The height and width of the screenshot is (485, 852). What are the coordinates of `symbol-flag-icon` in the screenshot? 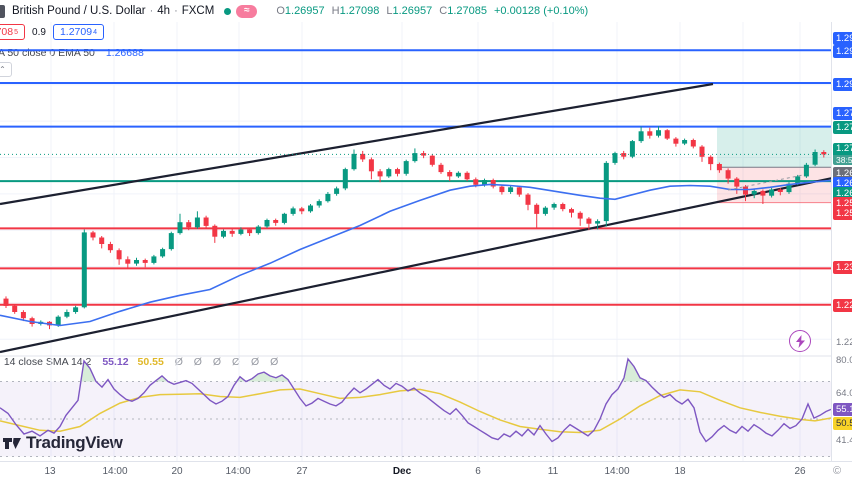 It's located at (2, 11).